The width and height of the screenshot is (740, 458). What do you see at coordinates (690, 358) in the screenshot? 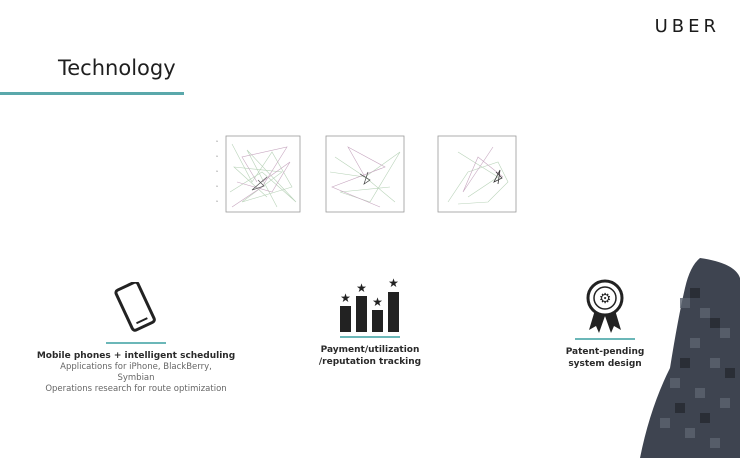
I see `presenter-silhouette` at bounding box center [690, 358].